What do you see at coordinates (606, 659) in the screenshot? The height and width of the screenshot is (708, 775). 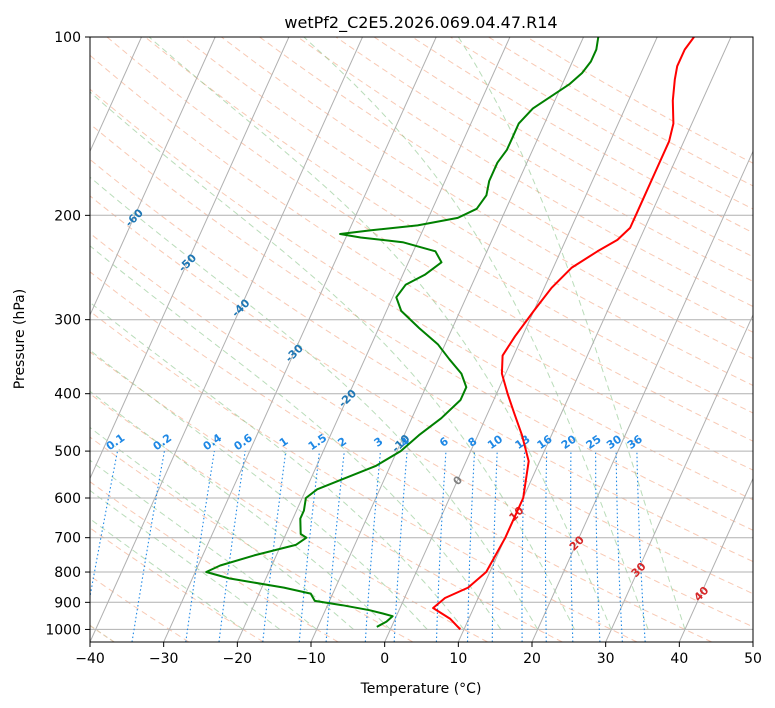 I see `x-tick-label: 30` at bounding box center [606, 659].